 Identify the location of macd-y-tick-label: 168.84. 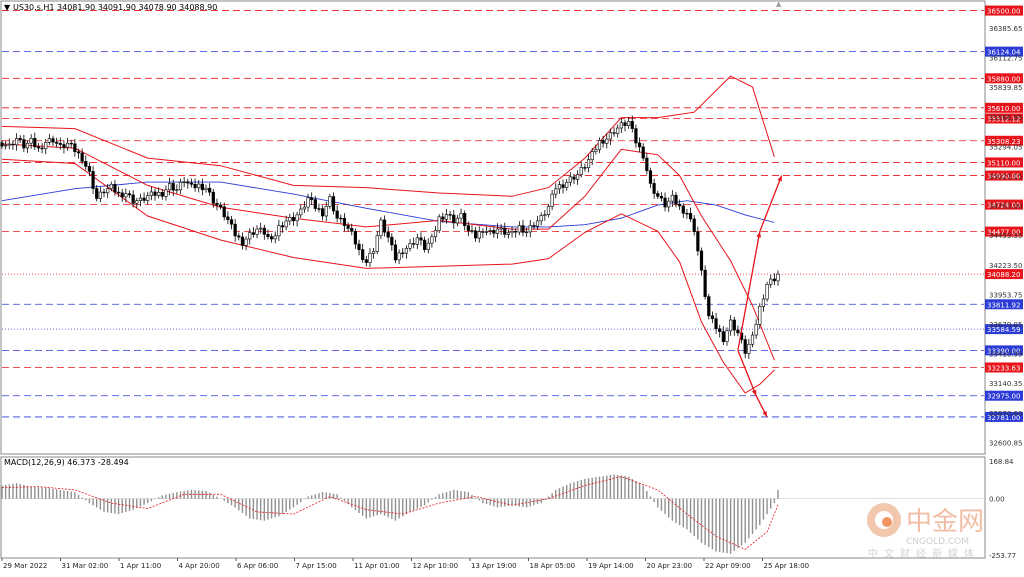
(1001, 462).